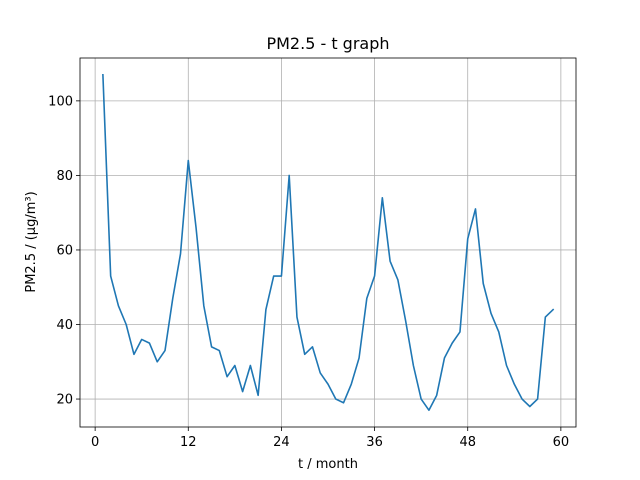  I want to click on x-axis-ticks: 0 12 24 36 48 60, so click(330, 438).